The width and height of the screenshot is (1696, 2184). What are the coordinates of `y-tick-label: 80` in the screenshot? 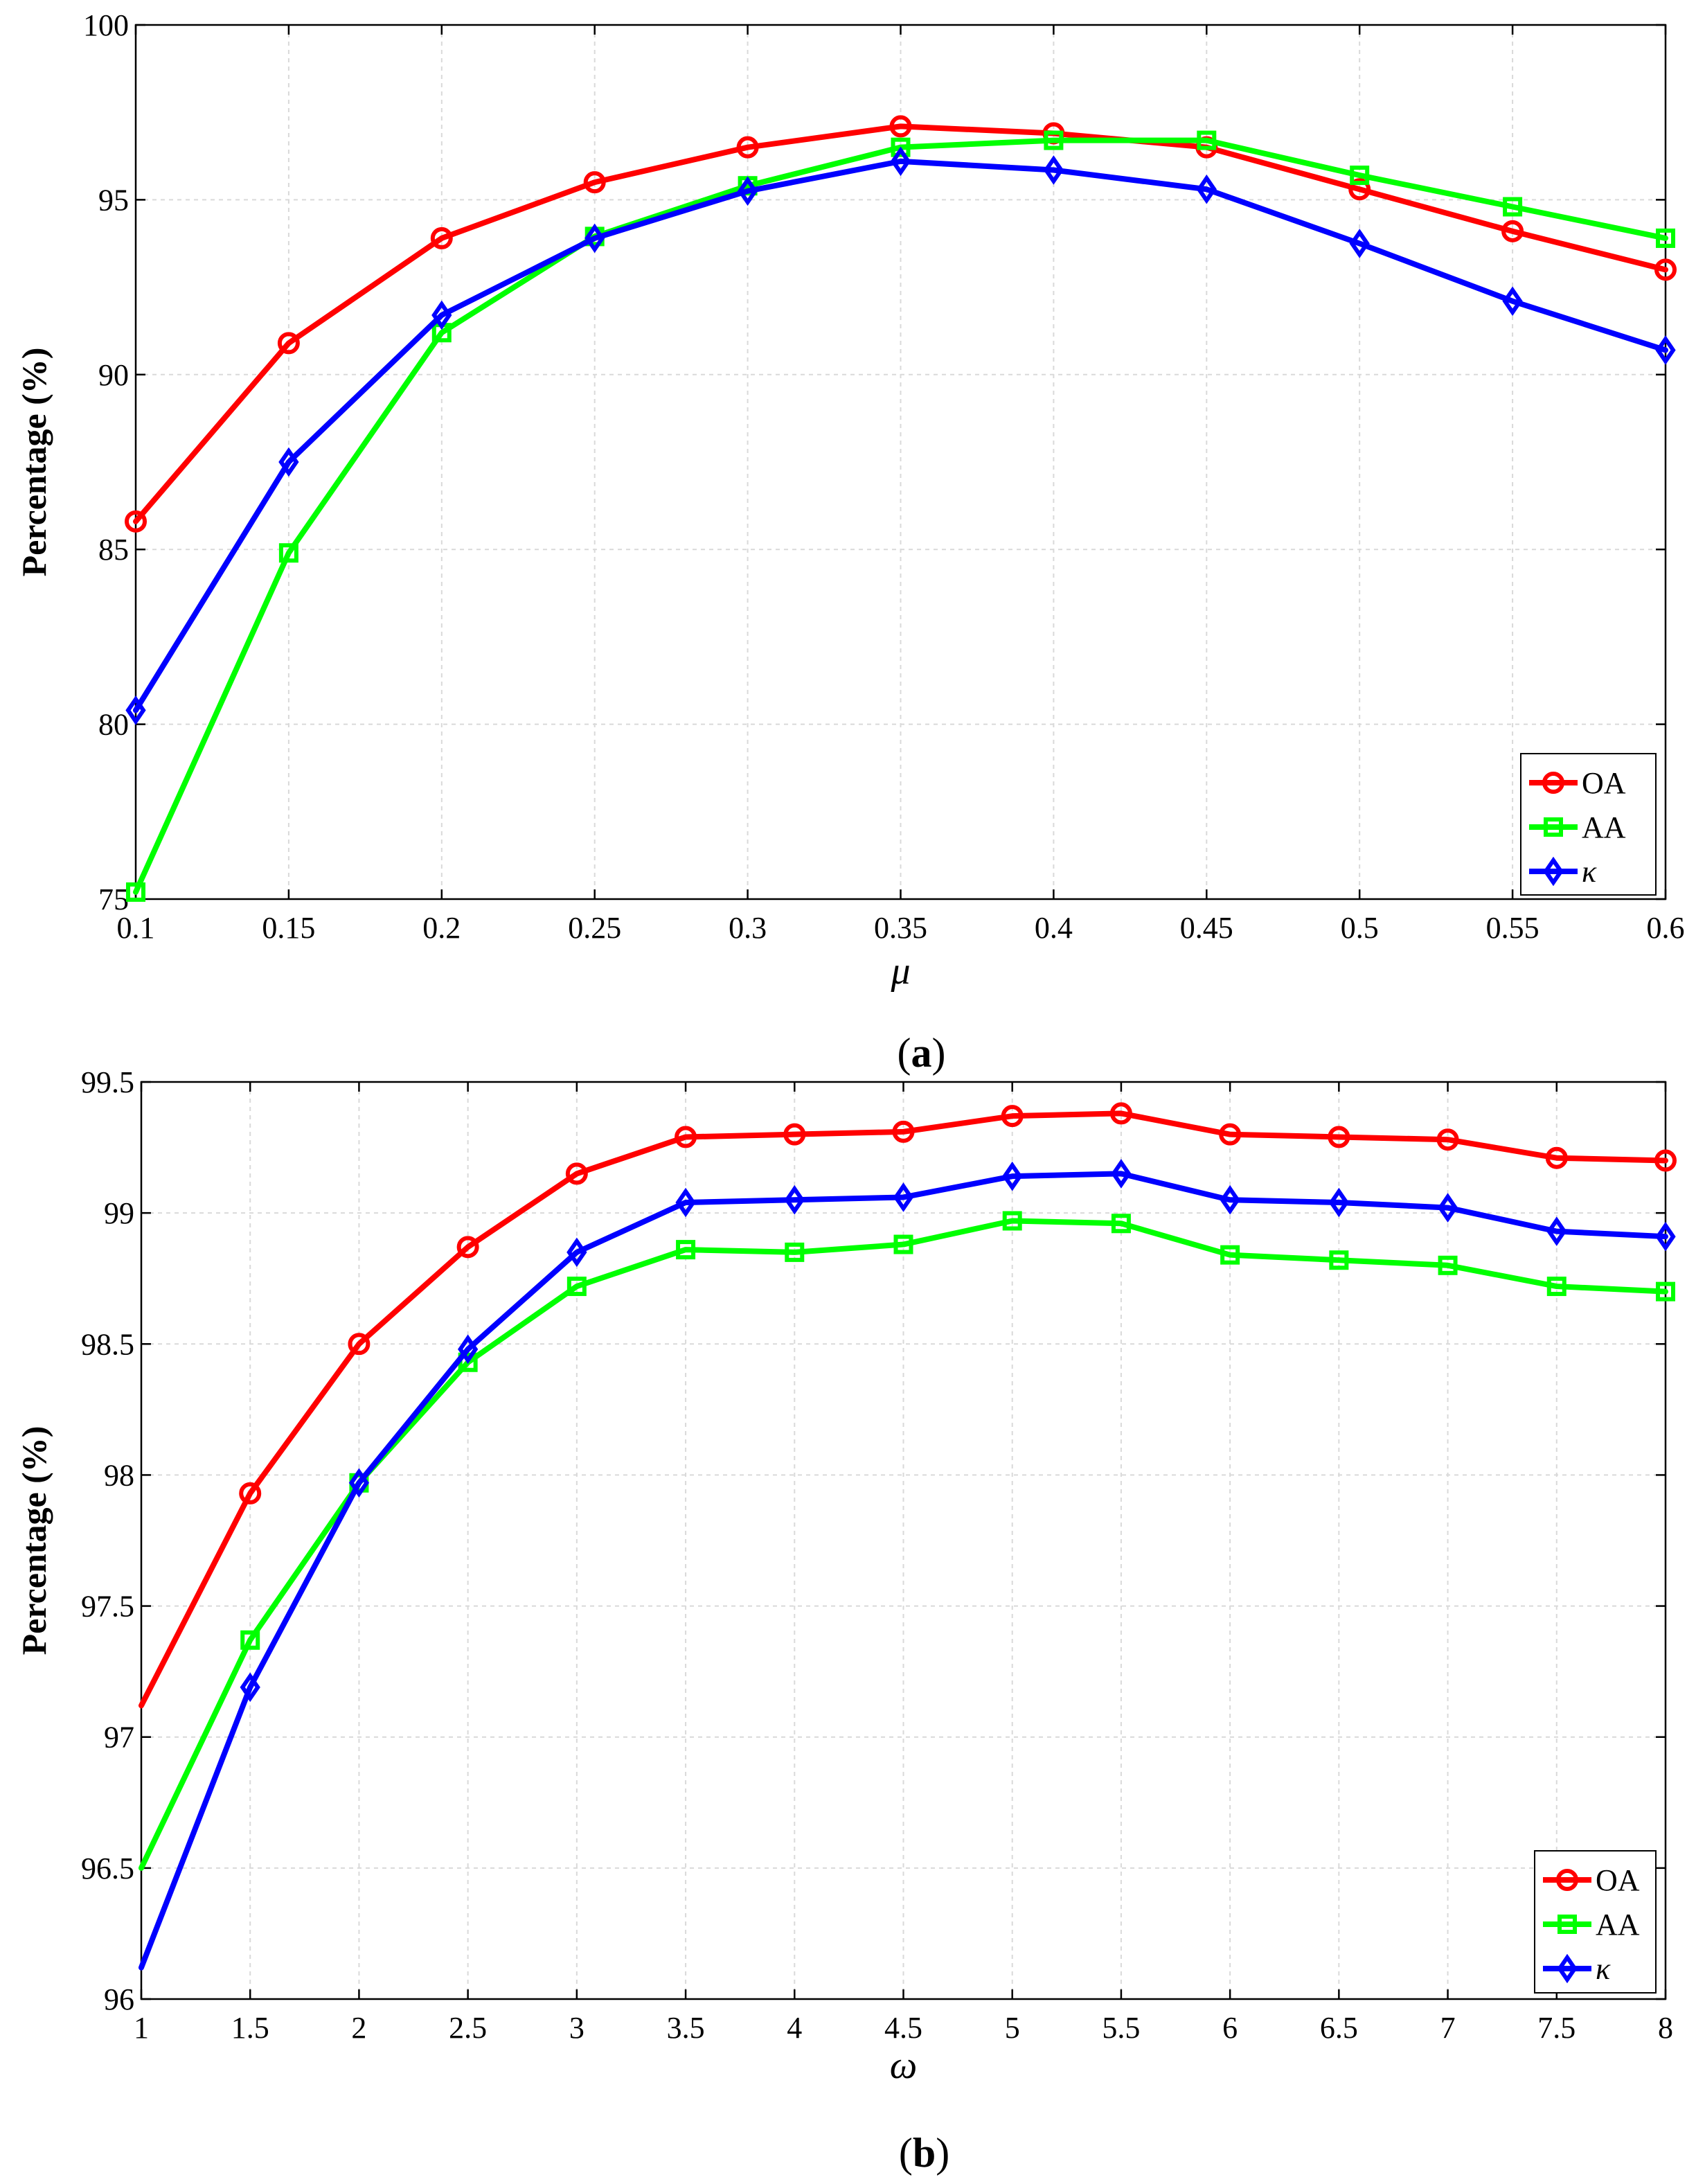 It's located at (114, 725).